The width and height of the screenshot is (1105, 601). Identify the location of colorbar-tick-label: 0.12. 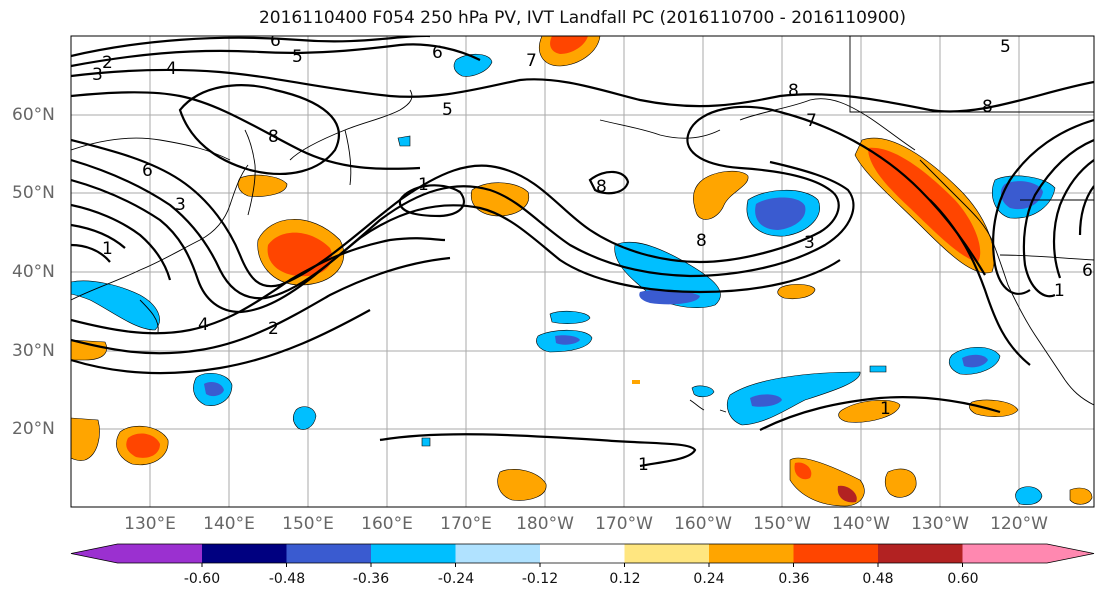
(625, 579).